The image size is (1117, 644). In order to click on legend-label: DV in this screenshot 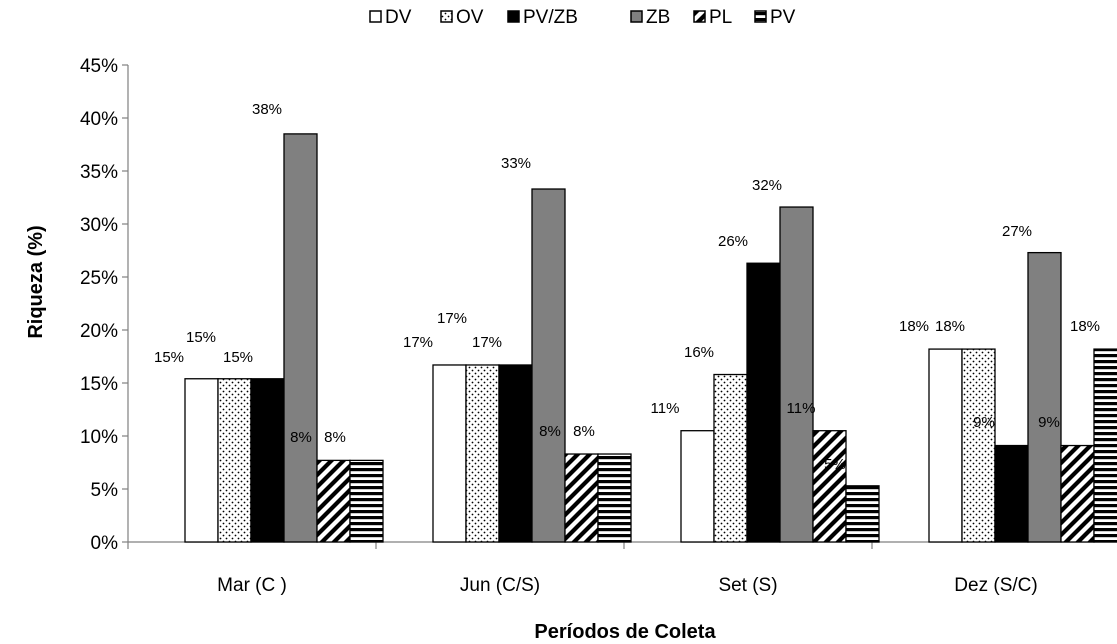, I will do `click(398, 17)`.